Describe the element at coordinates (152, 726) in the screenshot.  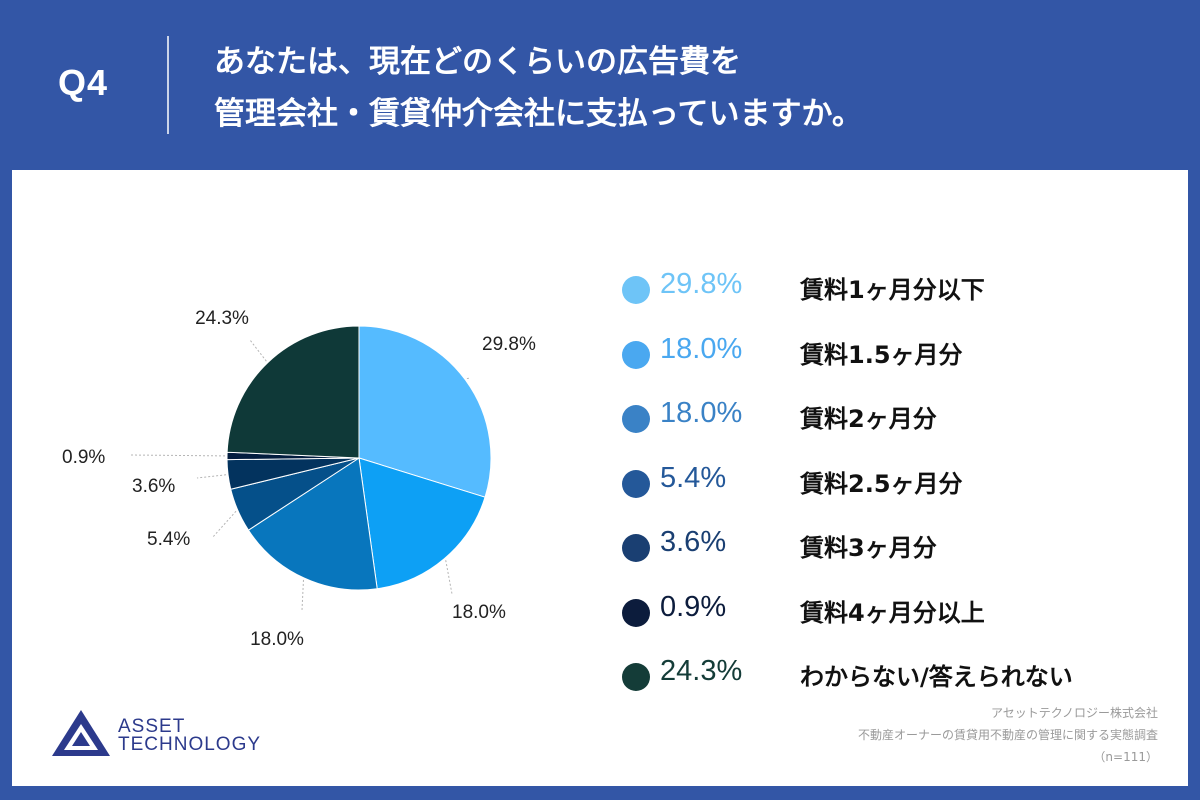
I see `logo-text-asset: ASSET` at that location.